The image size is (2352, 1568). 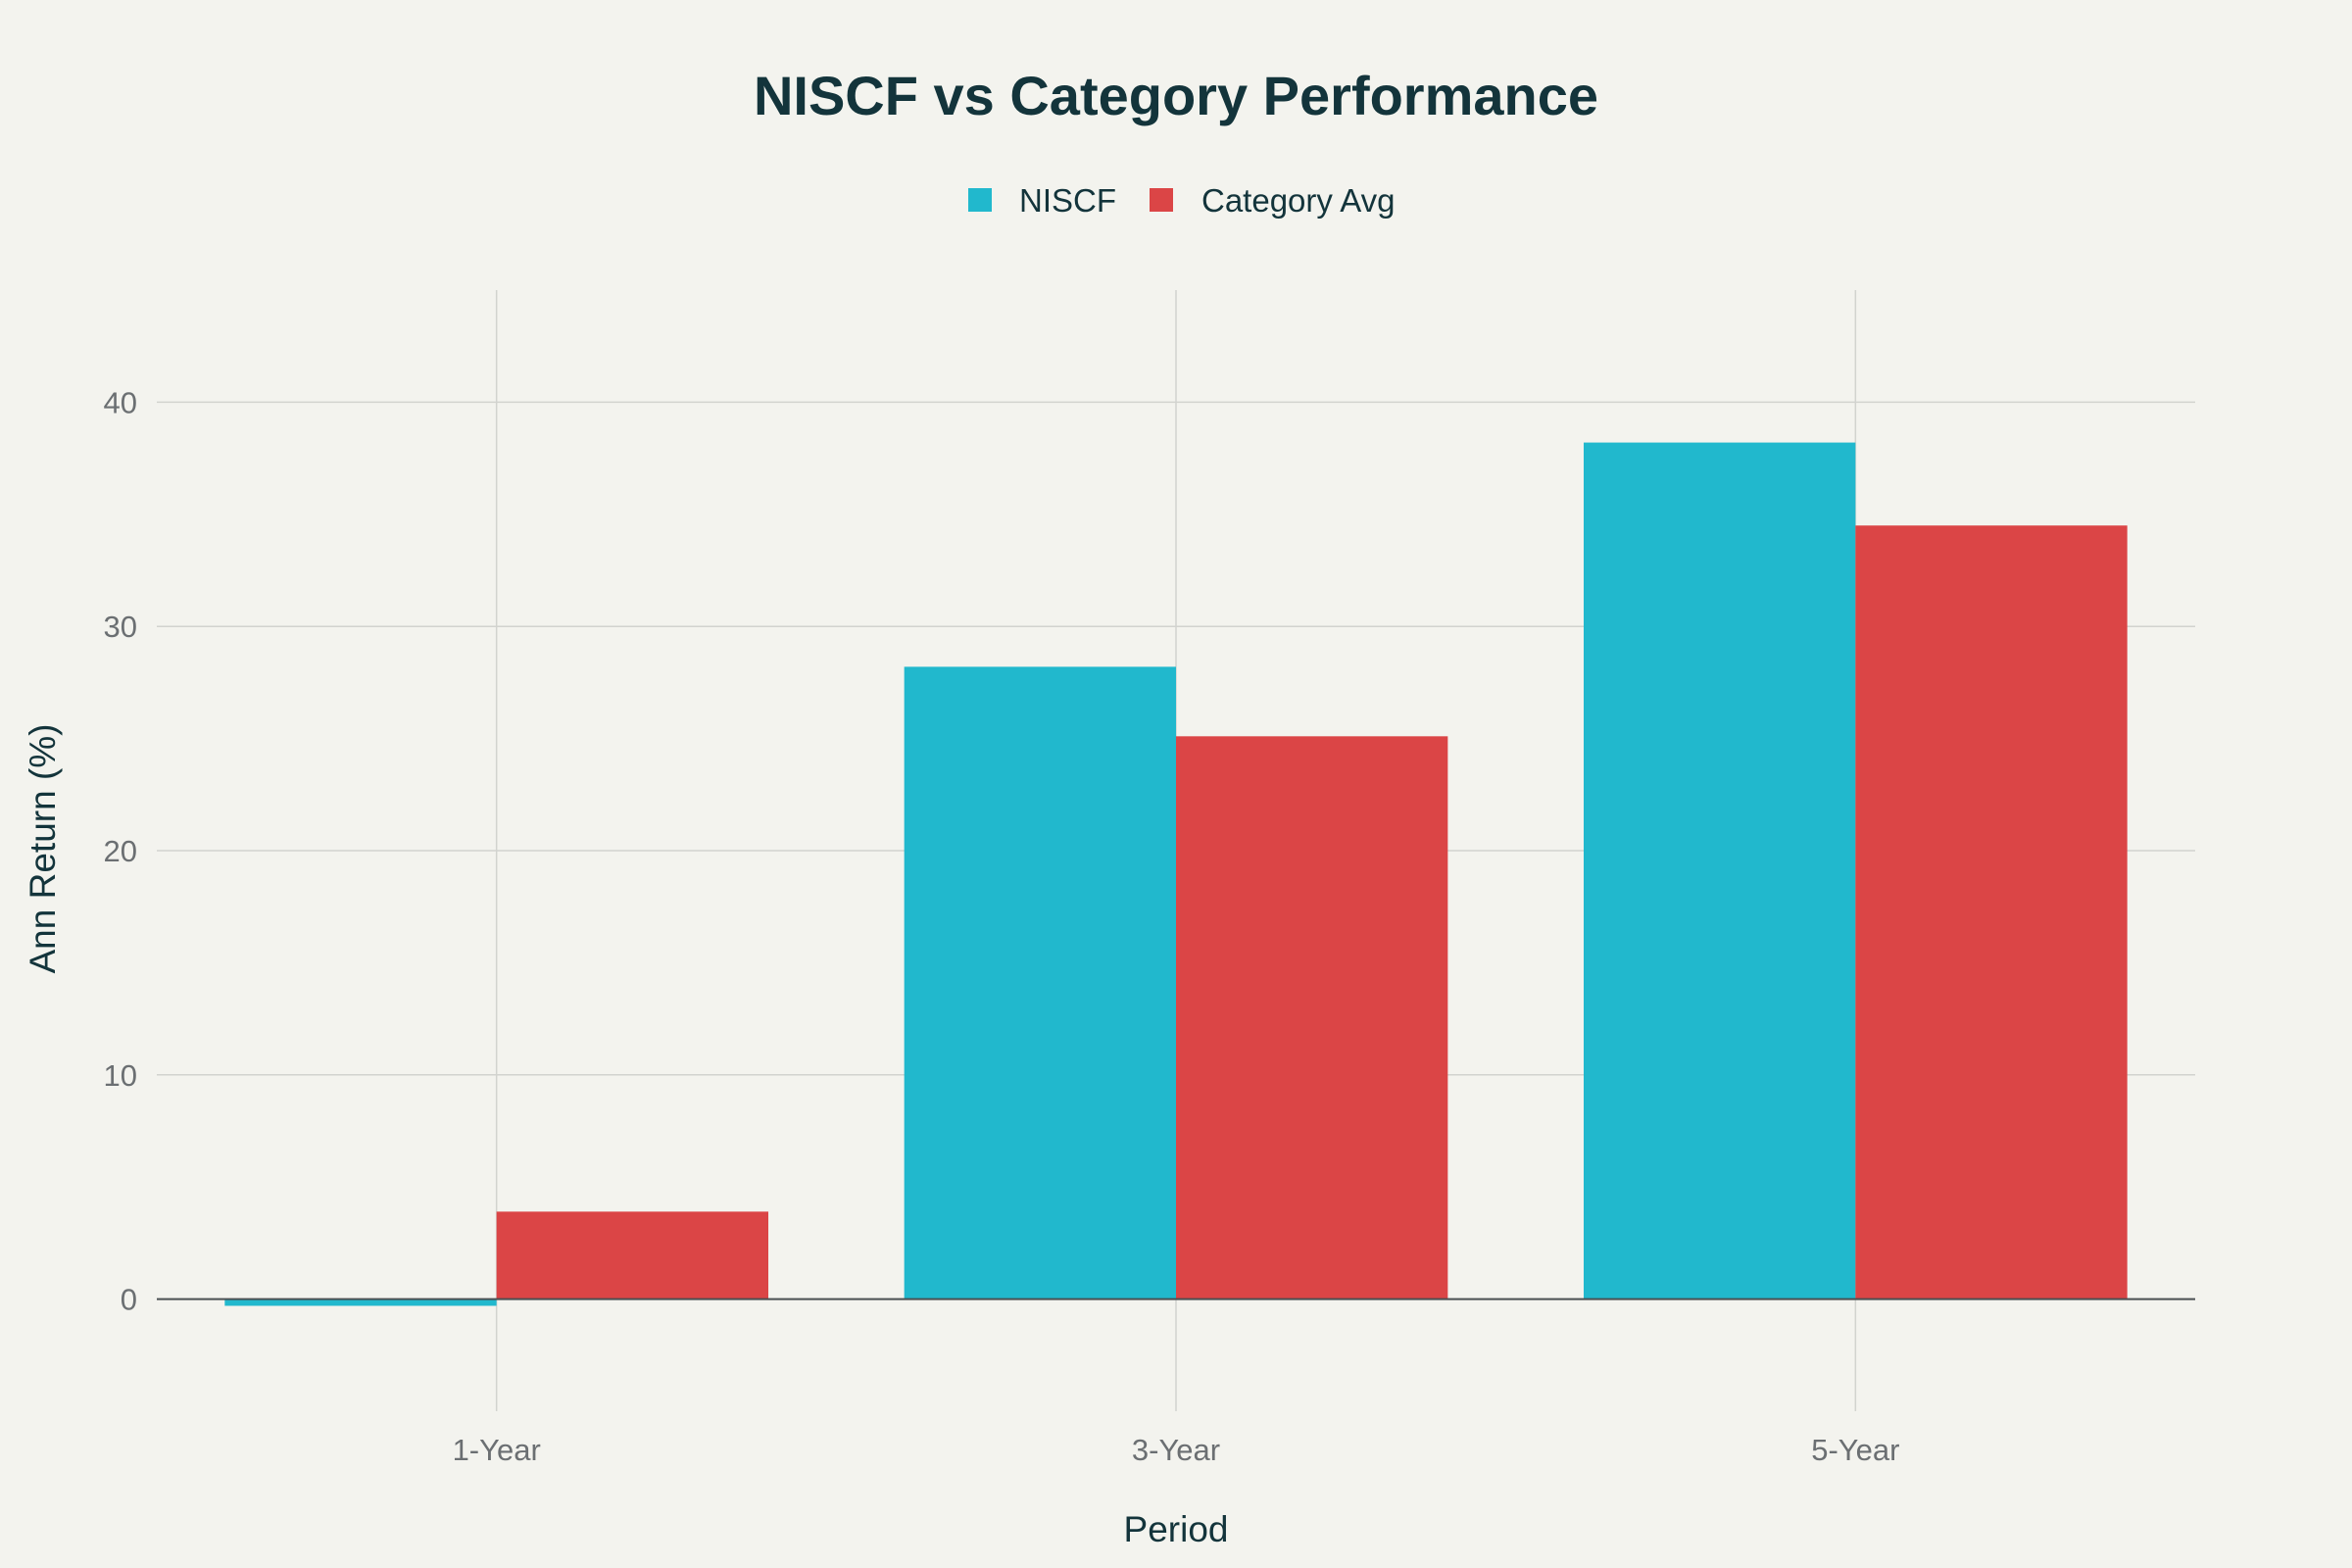 I want to click on legend-item-category-avg: Category Avg, so click(x=1273, y=200).